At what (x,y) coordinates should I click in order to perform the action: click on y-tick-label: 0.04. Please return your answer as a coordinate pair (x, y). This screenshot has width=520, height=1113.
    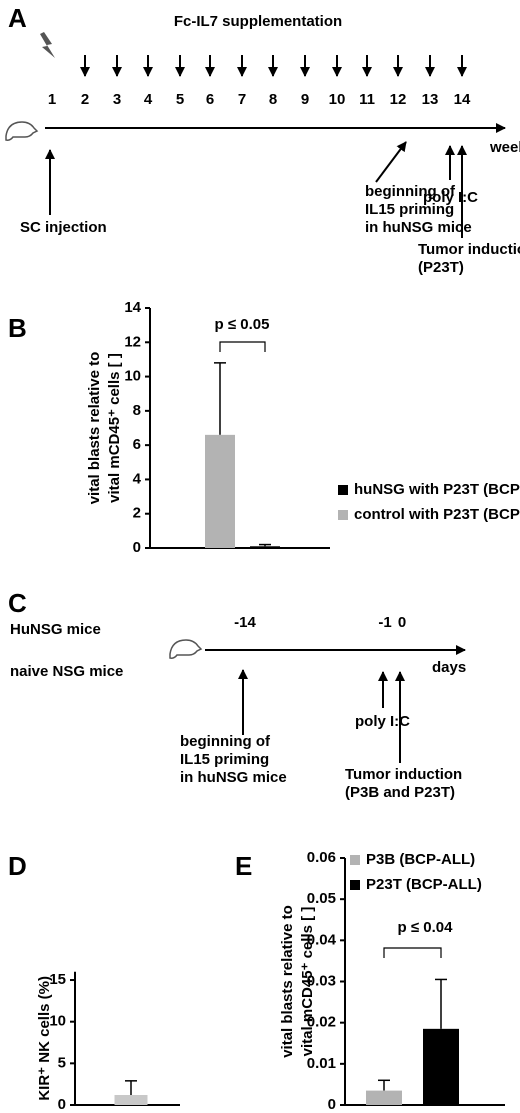
    Looking at the image, I should click on (322, 939).